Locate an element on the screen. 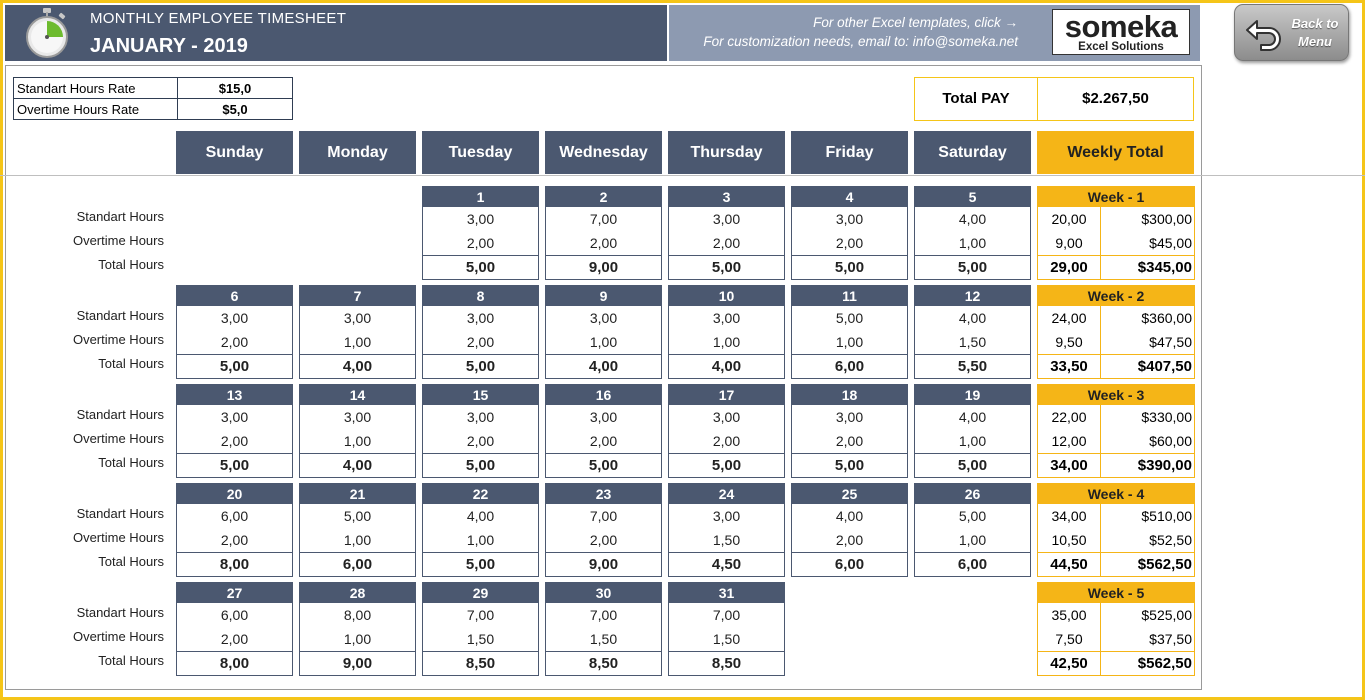 The height and width of the screenshot is (700, 1365). total-hours-value: 8,00 is located at coordinates (234, 564).